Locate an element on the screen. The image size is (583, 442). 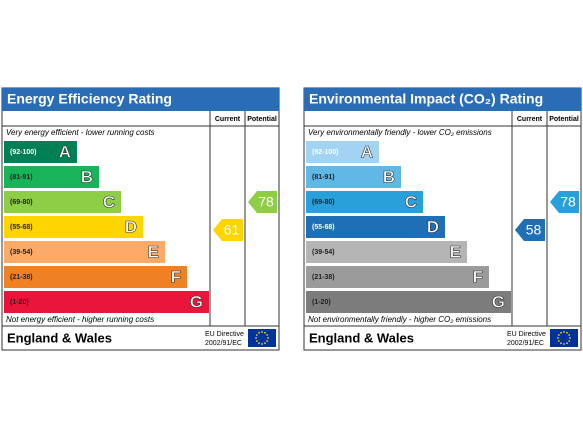
panel-title: Environmental Impact (CO₂) Rating is located at coordinates (426, 99).